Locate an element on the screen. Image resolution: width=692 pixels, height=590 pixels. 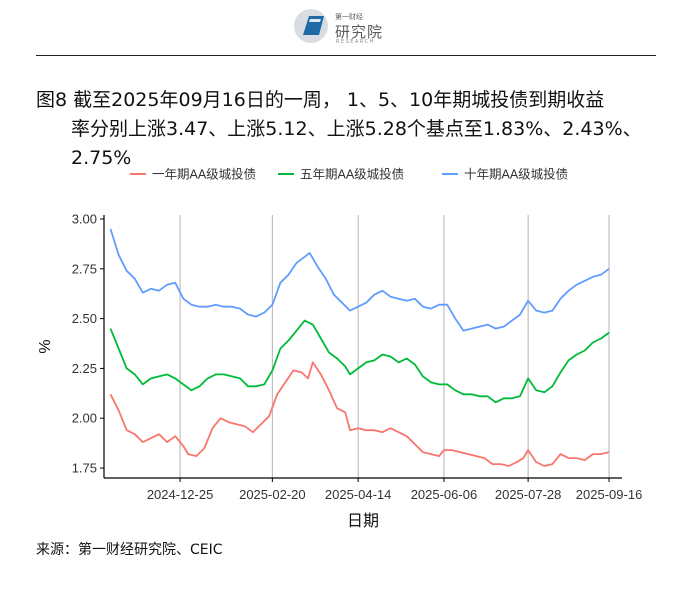
x-tick-label-5: 2025-09-16 is located at coordinates (609, 494).